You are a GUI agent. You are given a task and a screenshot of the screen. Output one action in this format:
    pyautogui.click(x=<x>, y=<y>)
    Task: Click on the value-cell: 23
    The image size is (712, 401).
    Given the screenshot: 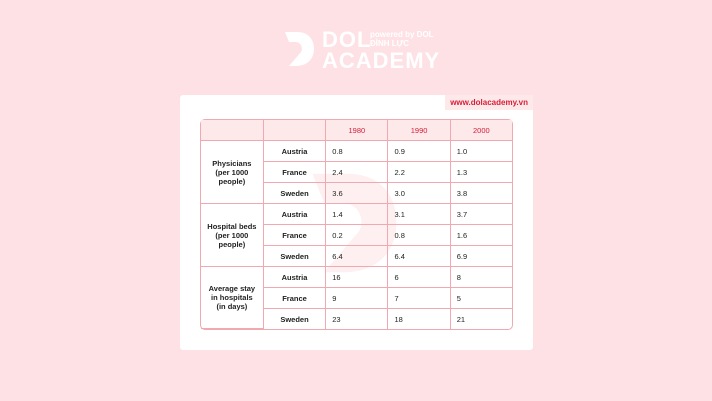 What is the action you would take?
    pyautogui.click(x=357, y=319)
    